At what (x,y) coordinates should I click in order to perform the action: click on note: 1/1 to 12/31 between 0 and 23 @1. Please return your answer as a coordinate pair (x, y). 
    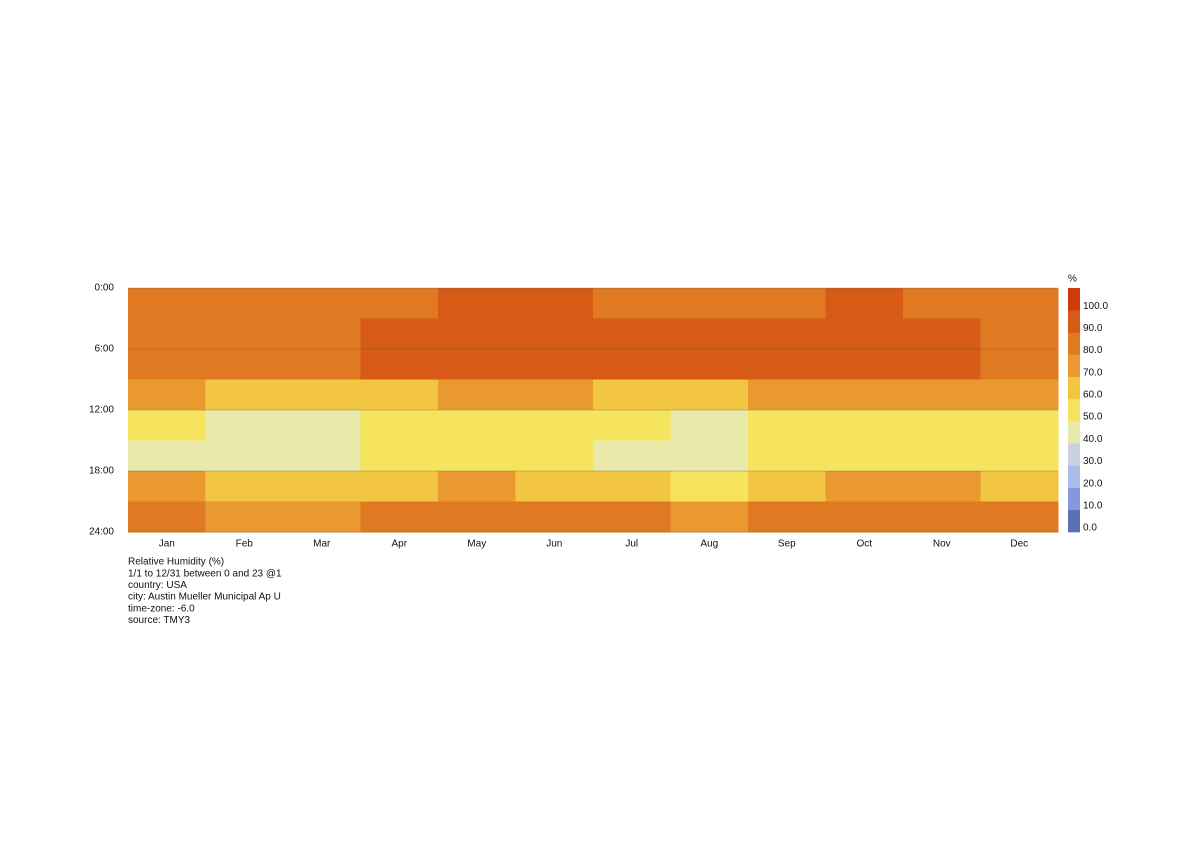
    Looking at the image, I should click on (205, 573).